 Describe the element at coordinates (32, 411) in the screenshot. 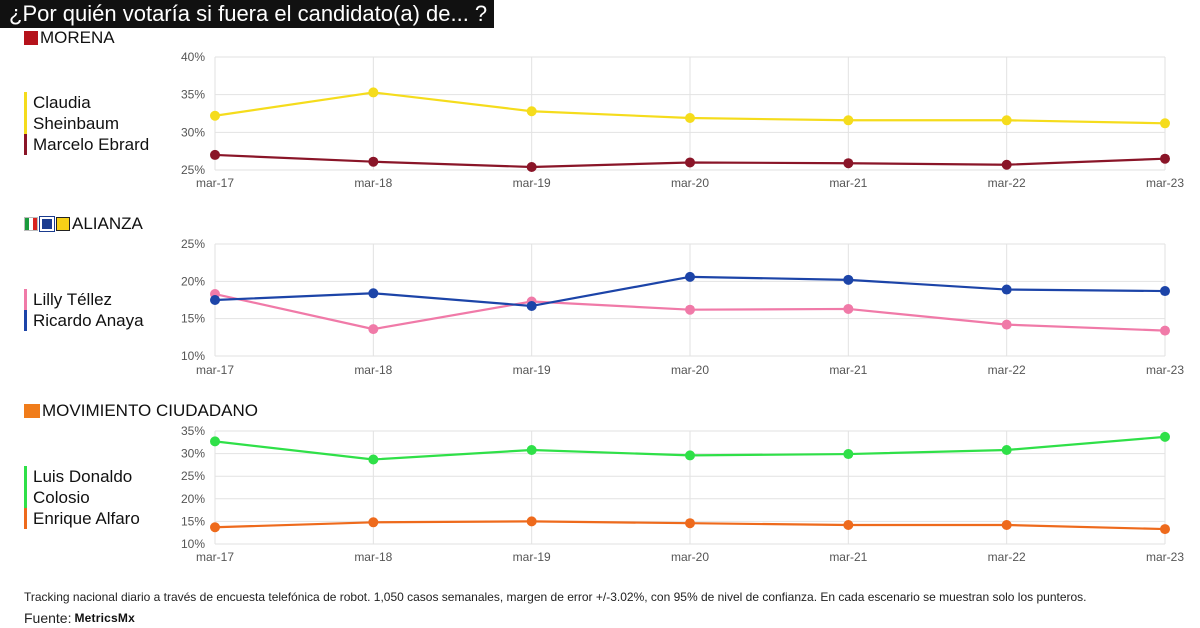

I see `mc-logo-icon` at that location.